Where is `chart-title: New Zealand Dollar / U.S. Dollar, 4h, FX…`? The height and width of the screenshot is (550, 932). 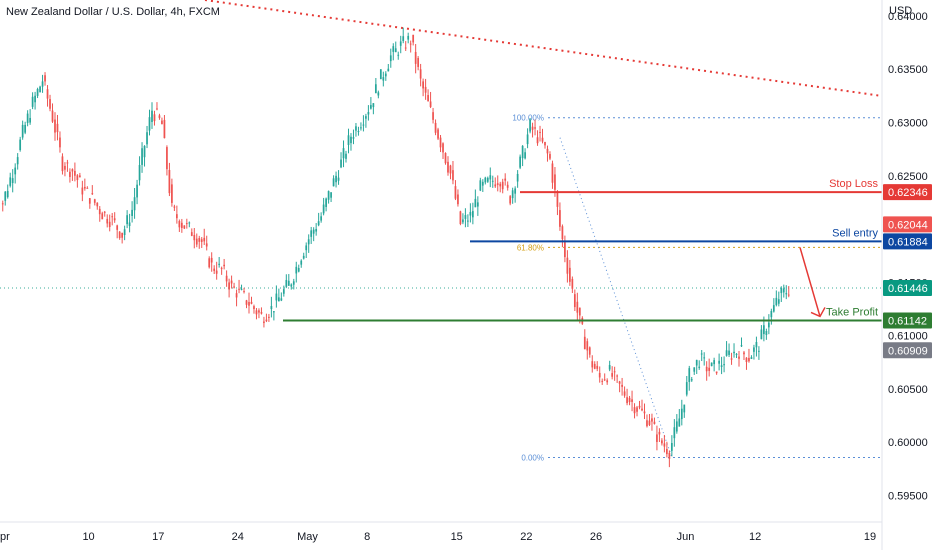
chart-title: New Zealand Dollar / U.S. Dollar, 4h, FX… is located at coordinates (113, 12).